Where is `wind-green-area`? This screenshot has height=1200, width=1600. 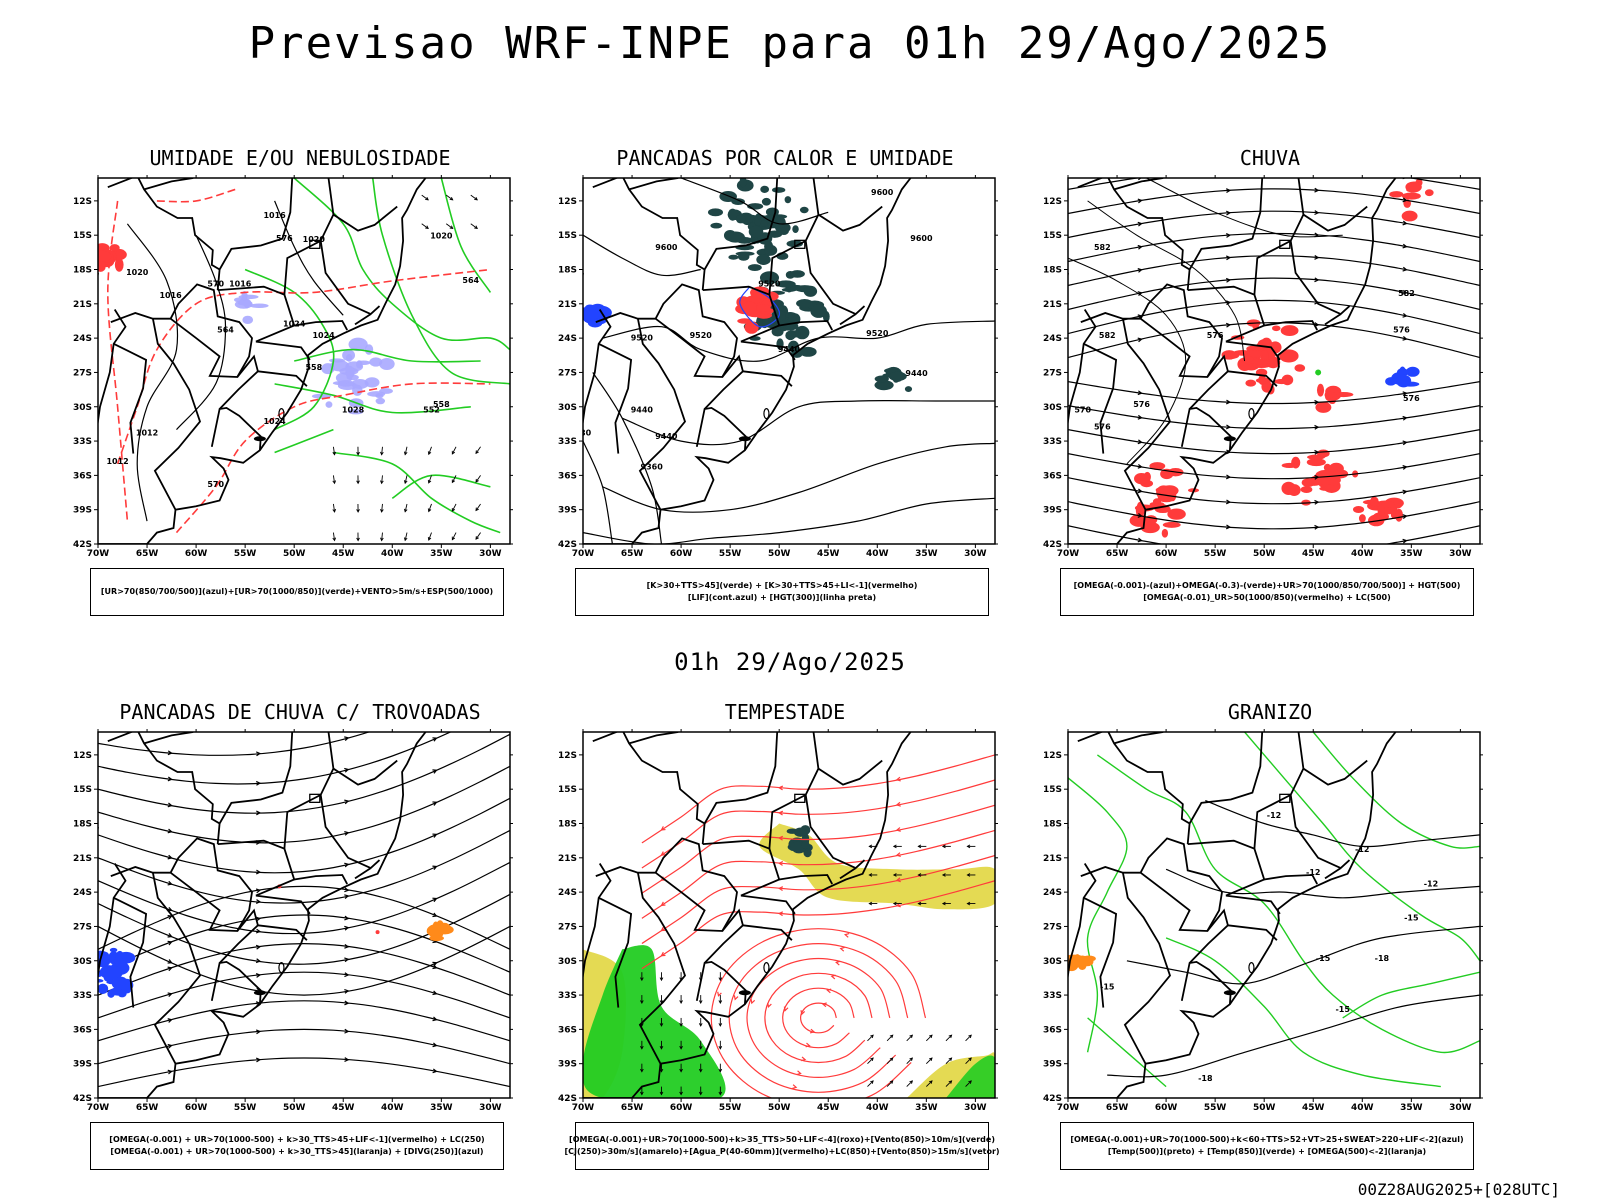 wind-green-area is located at coordinates (654, 1021).